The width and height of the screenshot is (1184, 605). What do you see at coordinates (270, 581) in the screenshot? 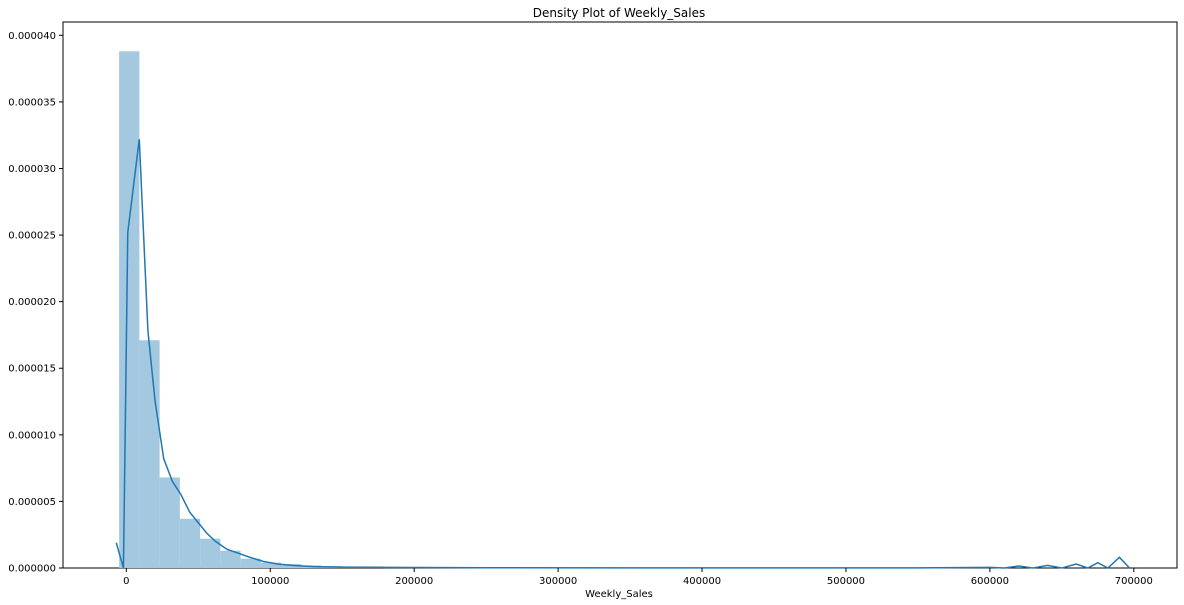
I see `x-tick-label: 100000` at bounding box center [270, 581].